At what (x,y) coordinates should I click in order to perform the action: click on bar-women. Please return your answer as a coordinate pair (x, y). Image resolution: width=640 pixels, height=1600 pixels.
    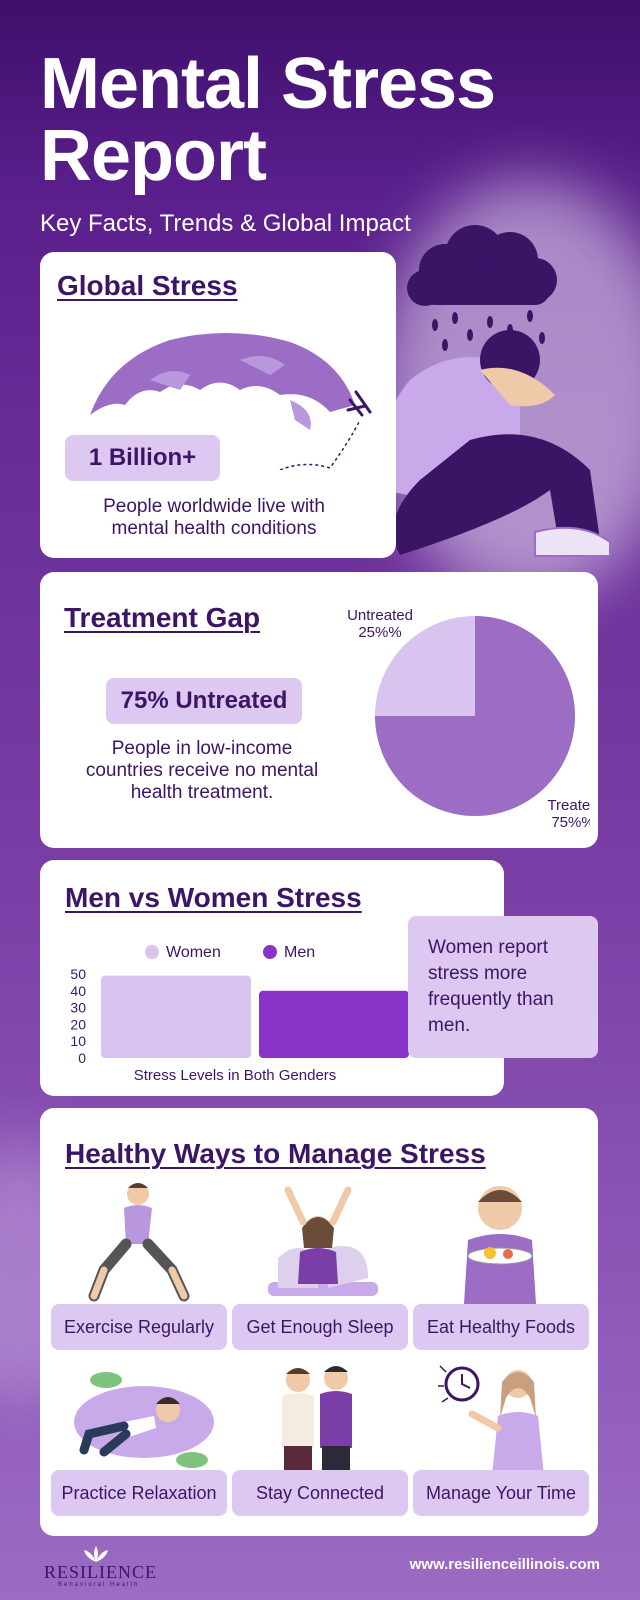
    Looking at the image, I should click on (176, 1016).